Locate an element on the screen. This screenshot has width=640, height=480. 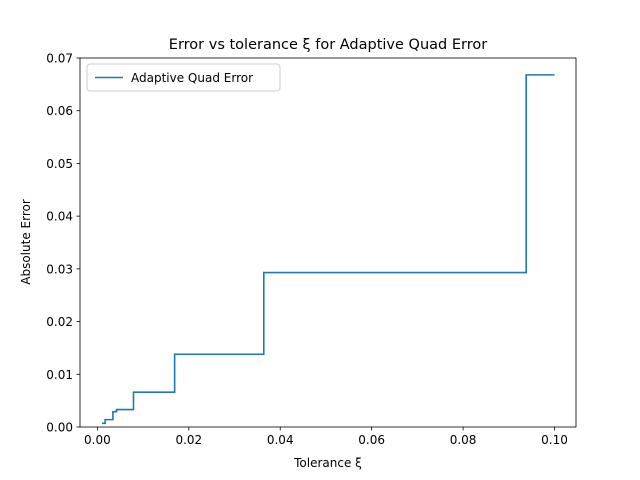
x-tick-label: 0.02 is located at coordinates (188, 440).